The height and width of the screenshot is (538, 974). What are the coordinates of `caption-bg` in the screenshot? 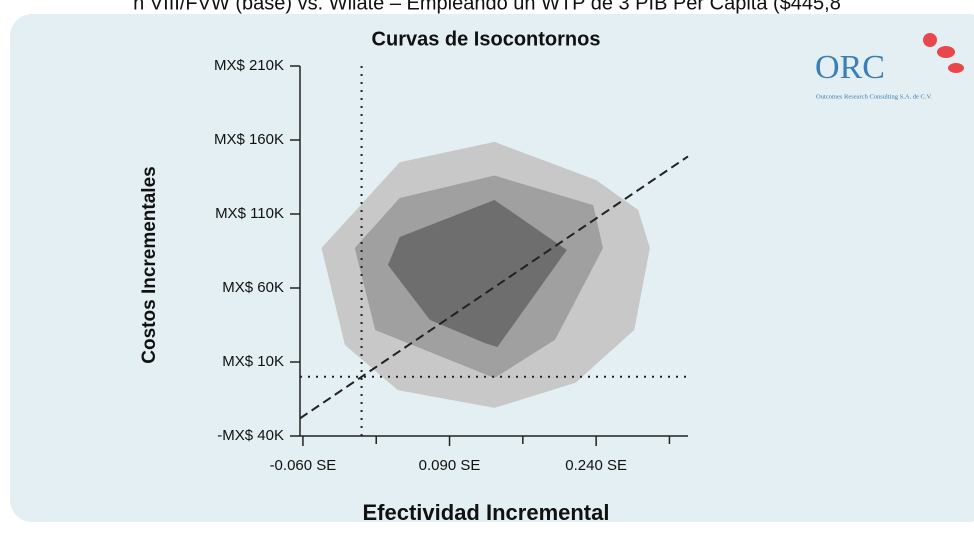 It's located at (487, 7).